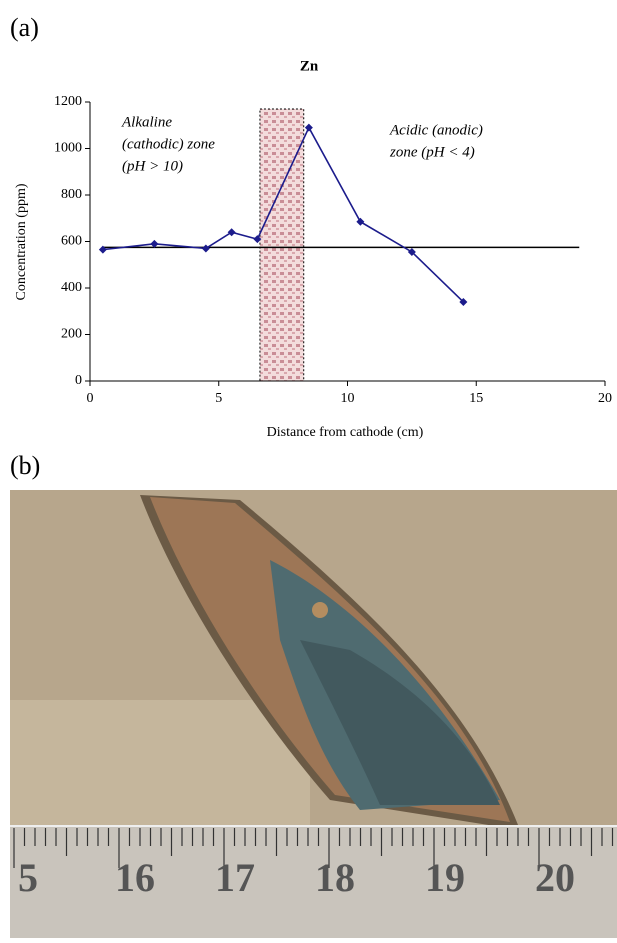  Describe the element at coordinates (90, 398) in the screenshot. I see `x-tick-label: 0` at that location.